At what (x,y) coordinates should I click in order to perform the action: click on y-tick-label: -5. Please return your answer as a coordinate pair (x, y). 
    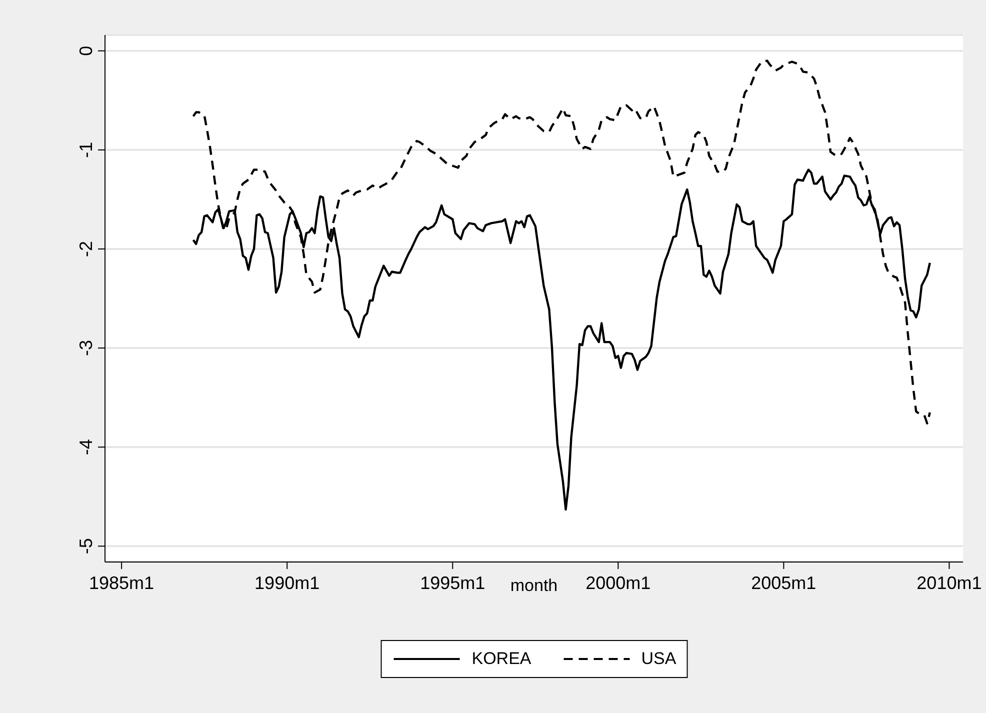
    Looking at the image, I should click on (86, 546).